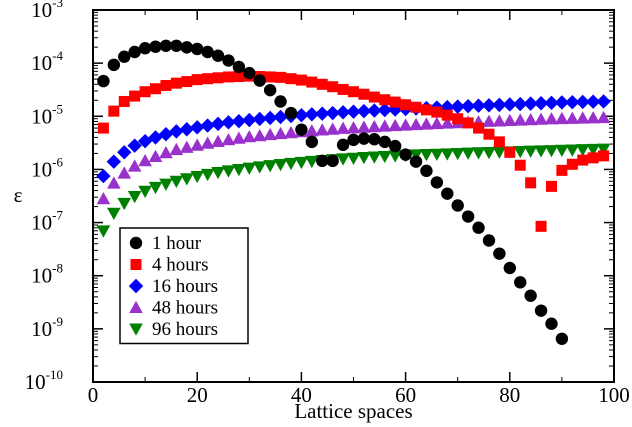  What do you see at coordinates (47, 61) in the screenshot?
I see `y-tick-label: 10⁻⁴` at bounding box center [47, 61].